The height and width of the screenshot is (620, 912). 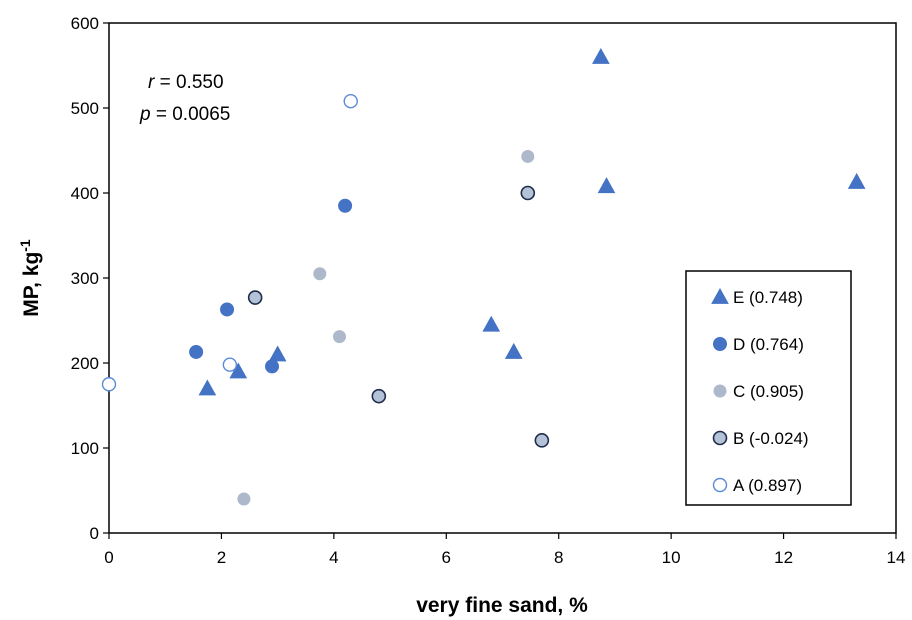 I want to click on y-tick-label: 100, so click(x=85, y=448).